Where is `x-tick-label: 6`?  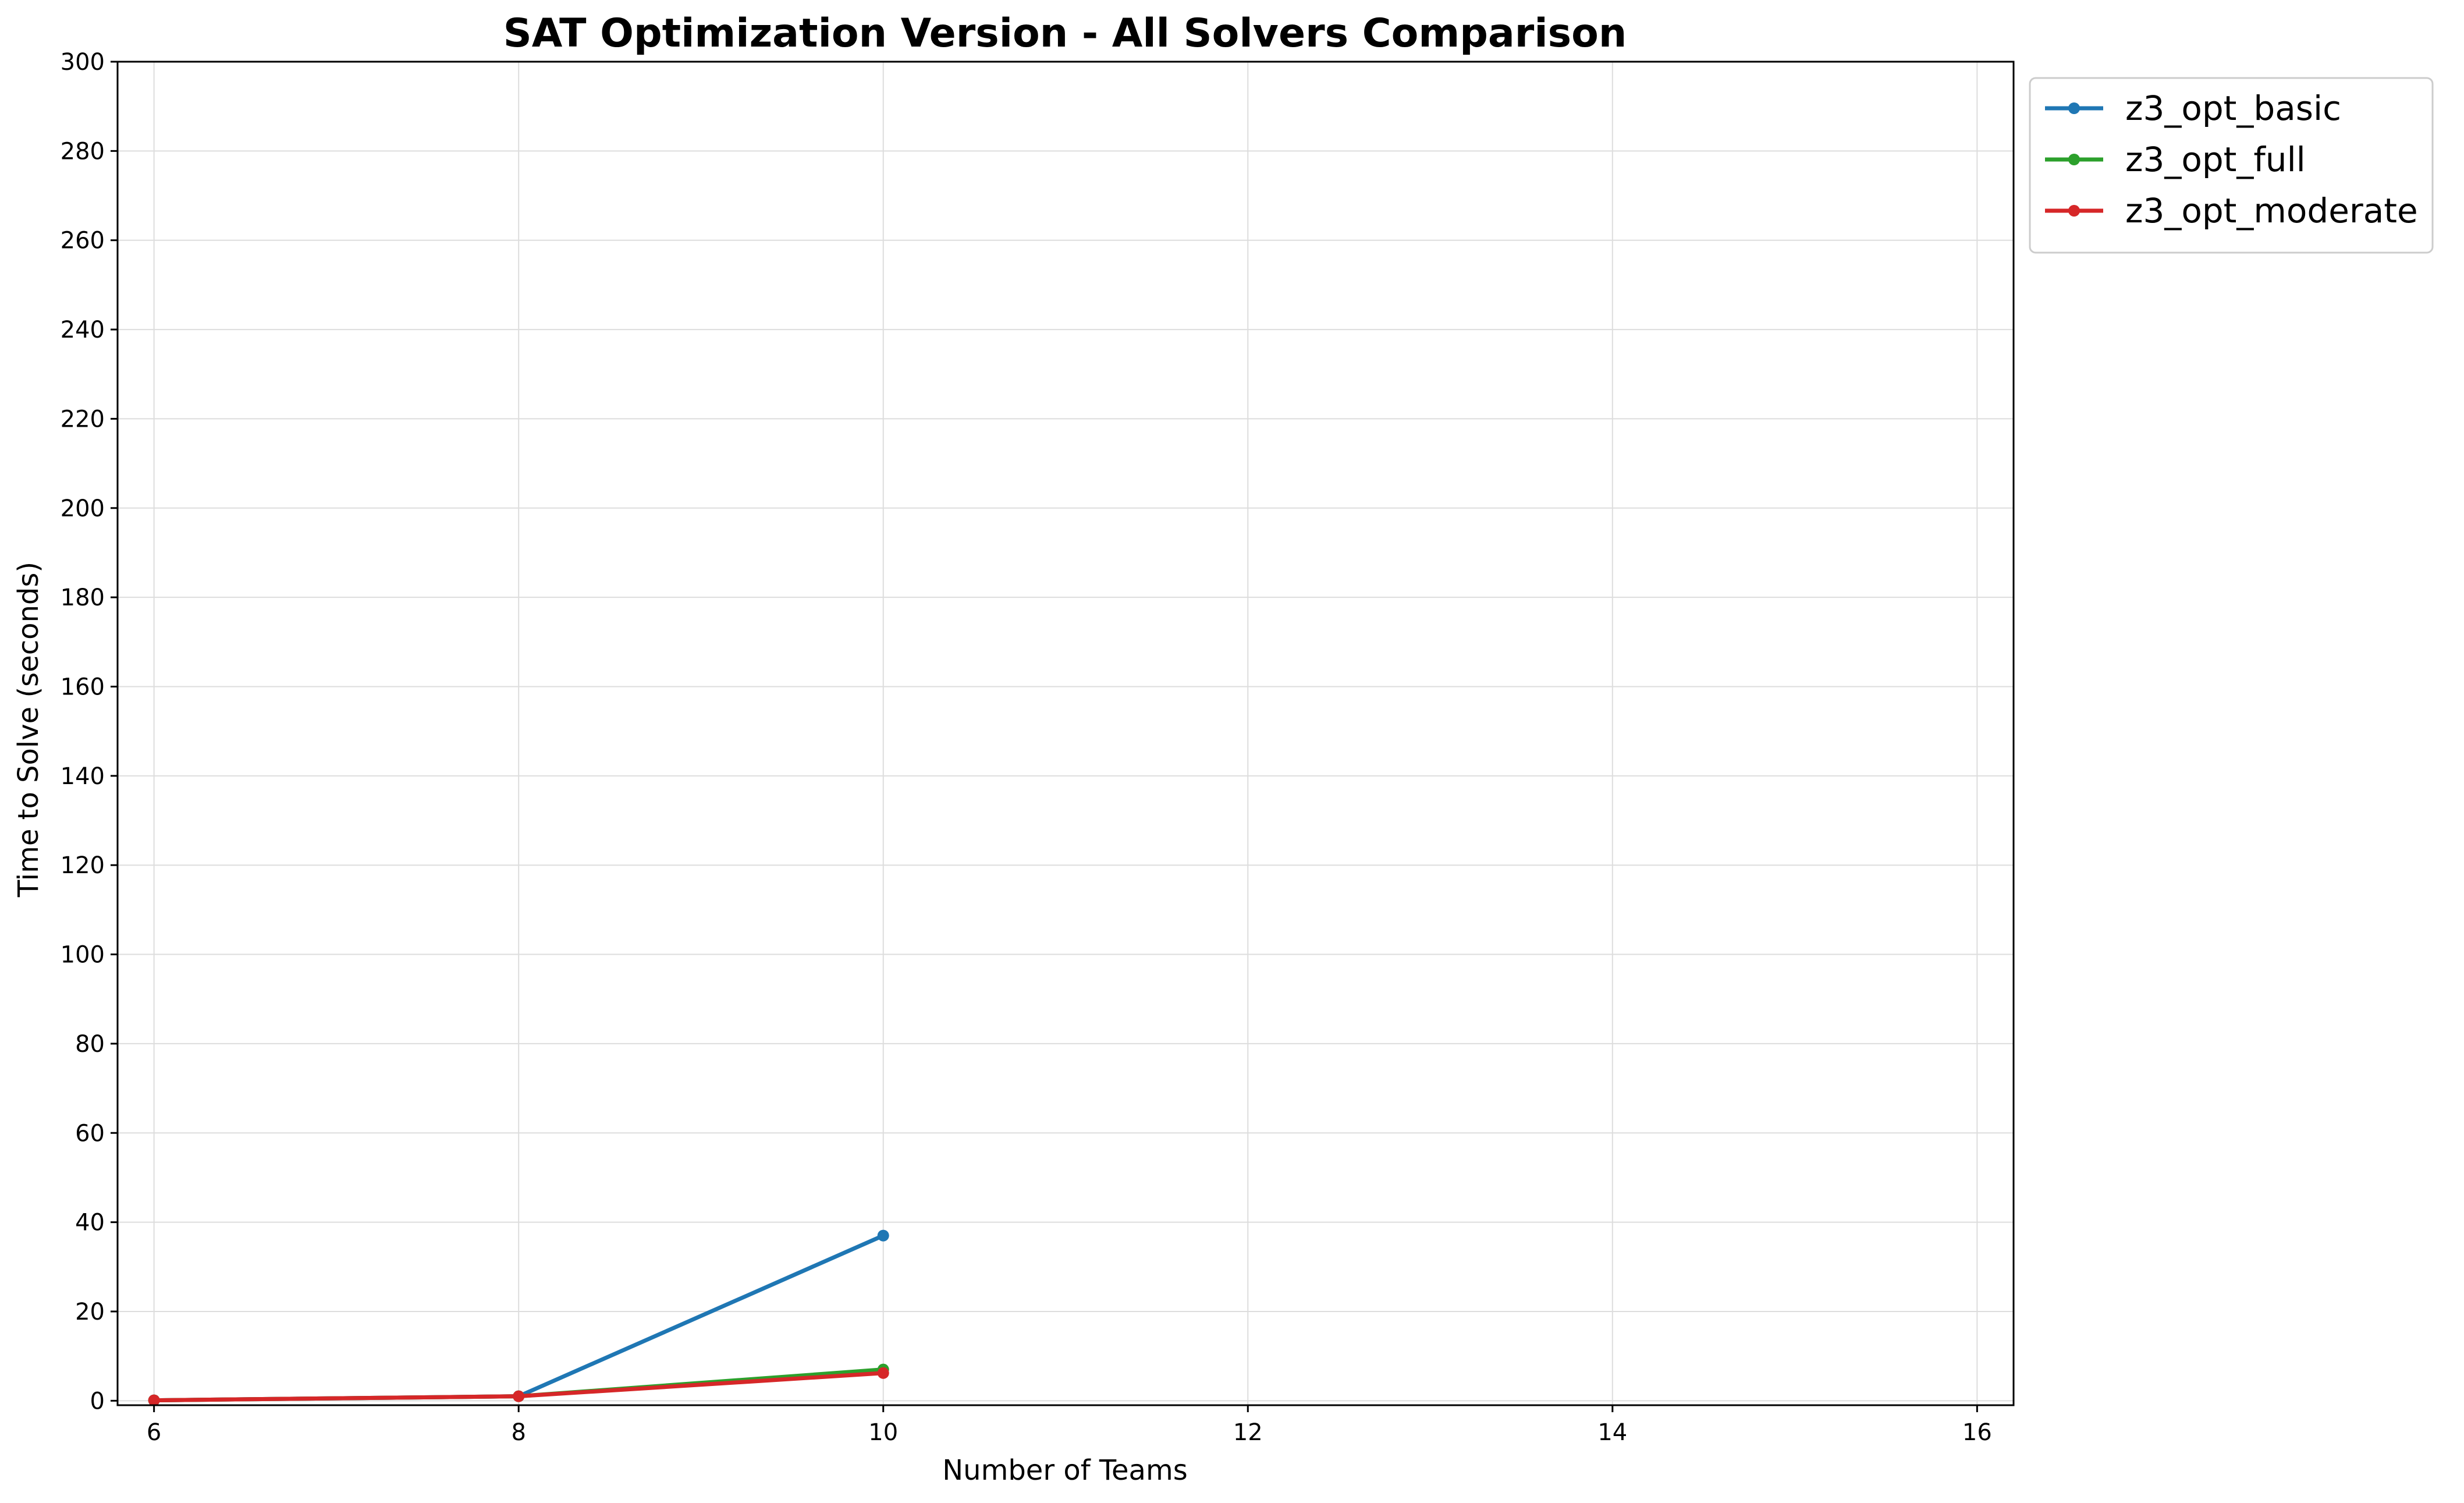 x-tick-label: 6 is located at coordinates (154, 1432).